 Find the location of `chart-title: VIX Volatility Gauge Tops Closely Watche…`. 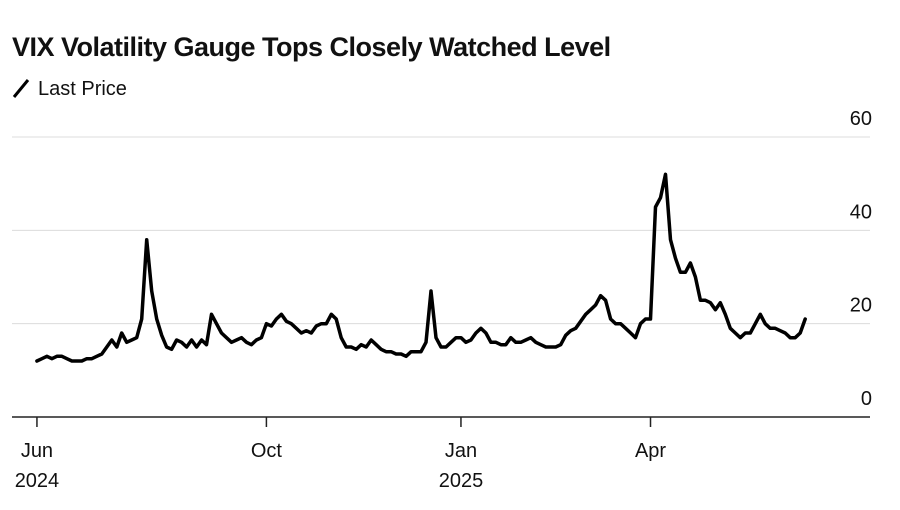

chart-title: VIX Volatility Gauge Tops Closely Watche… is located at coordinates (311, 47).